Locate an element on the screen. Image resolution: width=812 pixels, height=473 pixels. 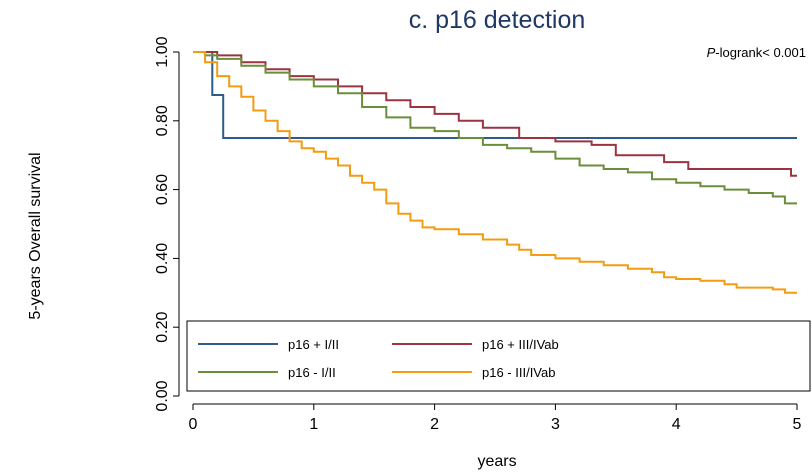
y-tick-label: 0.20 is located at coordinates (162, 327).